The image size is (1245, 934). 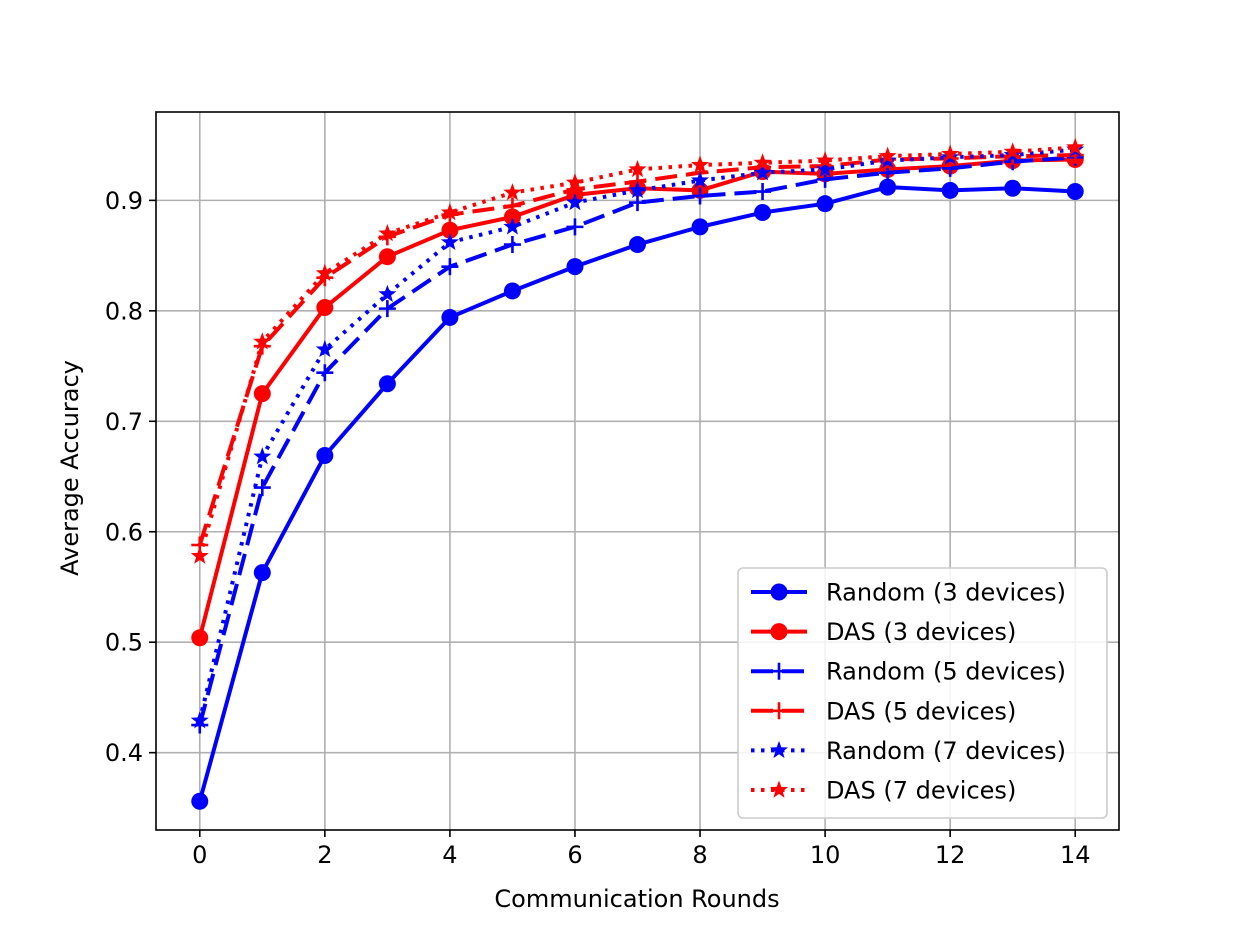 What do you see at coordinates (946, 672) in the screenshot?
I see `legend-label: Random (5 devices)` at bounding box center [946, 672].